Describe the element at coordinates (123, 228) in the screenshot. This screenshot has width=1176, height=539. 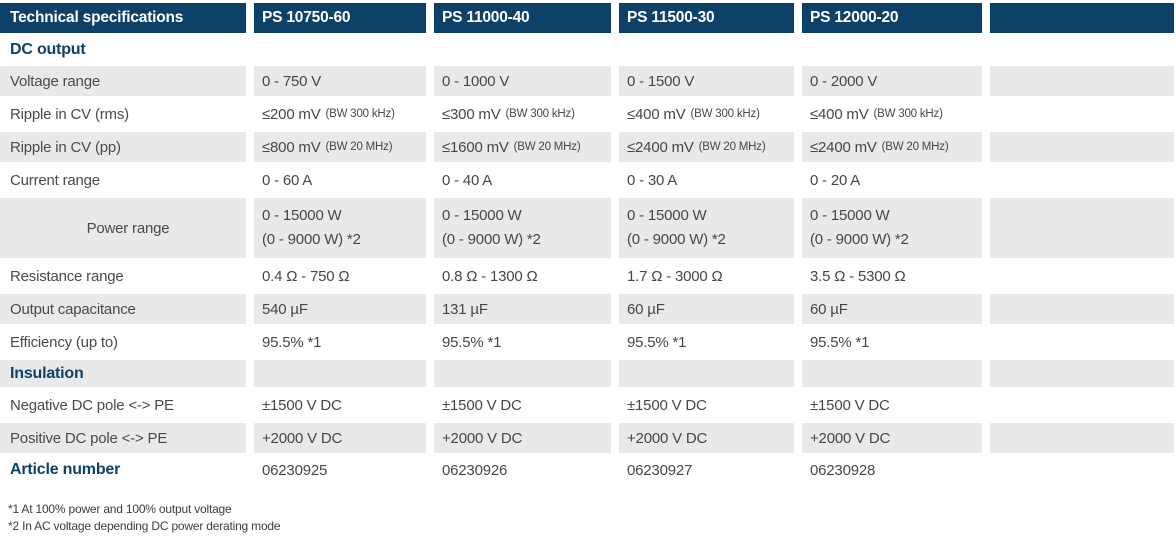
I see `row-label: Power range` at that location.